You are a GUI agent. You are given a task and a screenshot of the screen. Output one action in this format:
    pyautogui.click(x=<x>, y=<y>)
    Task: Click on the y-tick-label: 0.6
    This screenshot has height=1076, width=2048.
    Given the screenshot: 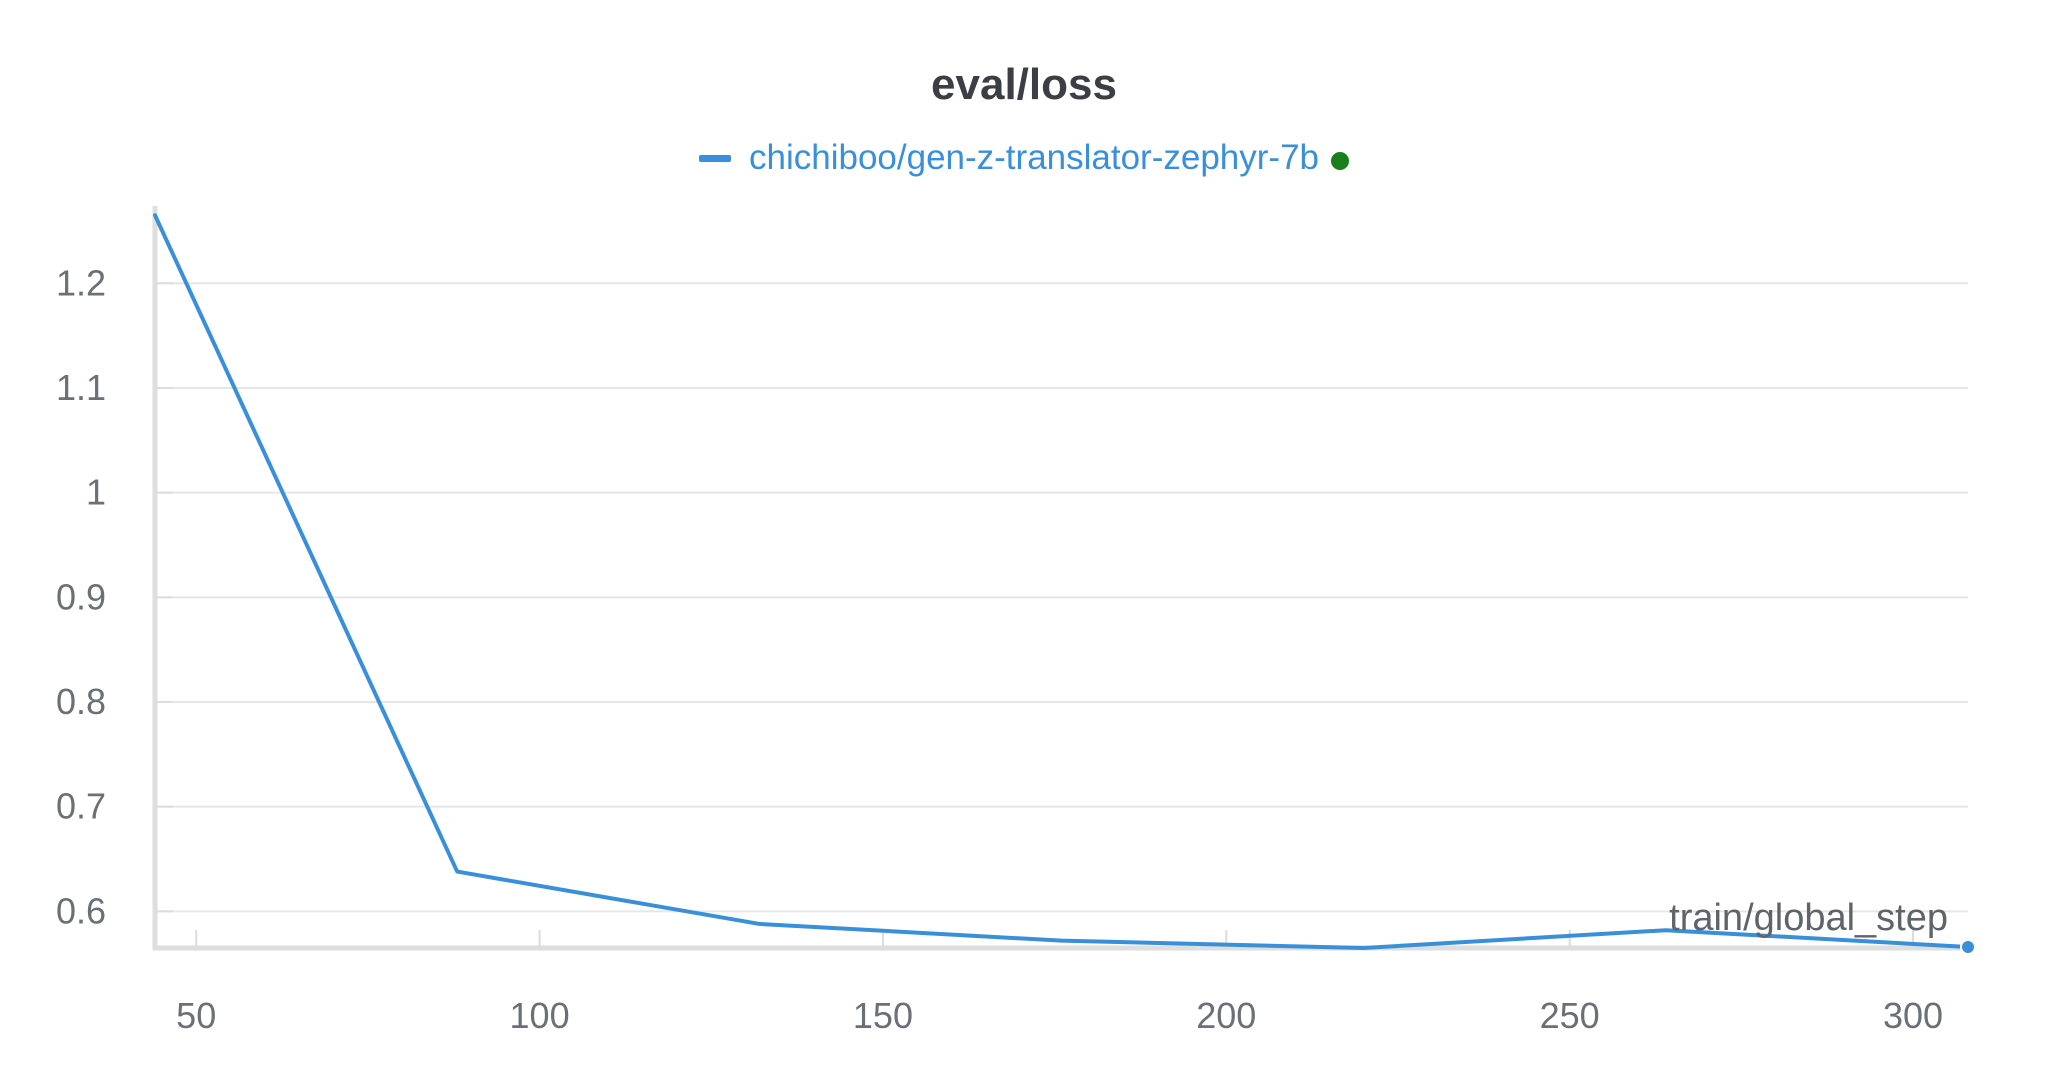 What is the action you would take?
    pyautogui.click(x=81, y=910)
    